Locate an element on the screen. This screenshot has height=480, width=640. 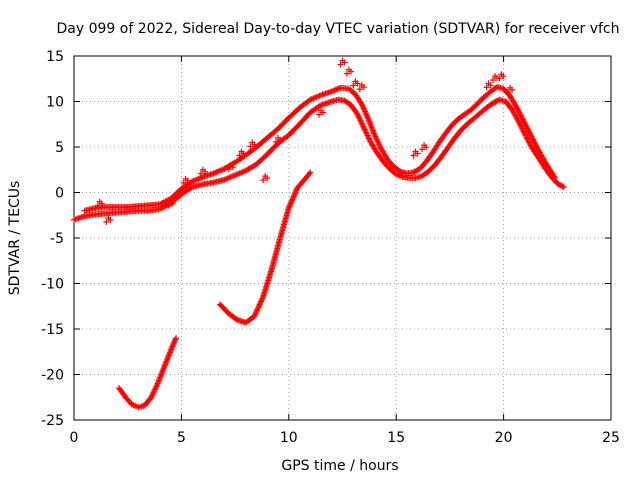
x-tick-label: 20 is located at coordinates (504, 438).